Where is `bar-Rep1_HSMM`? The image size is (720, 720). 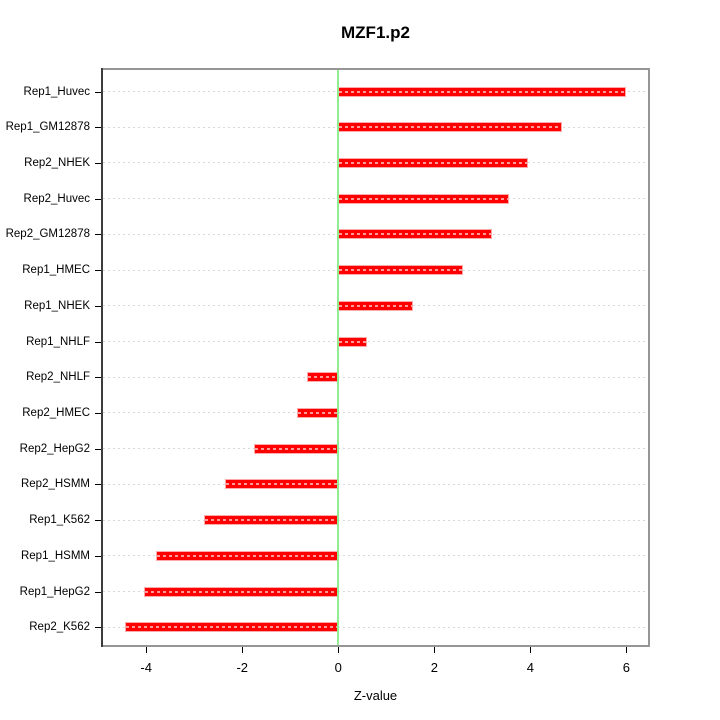 bar-Rep1_HSMM is located at coordinates (247, 555).